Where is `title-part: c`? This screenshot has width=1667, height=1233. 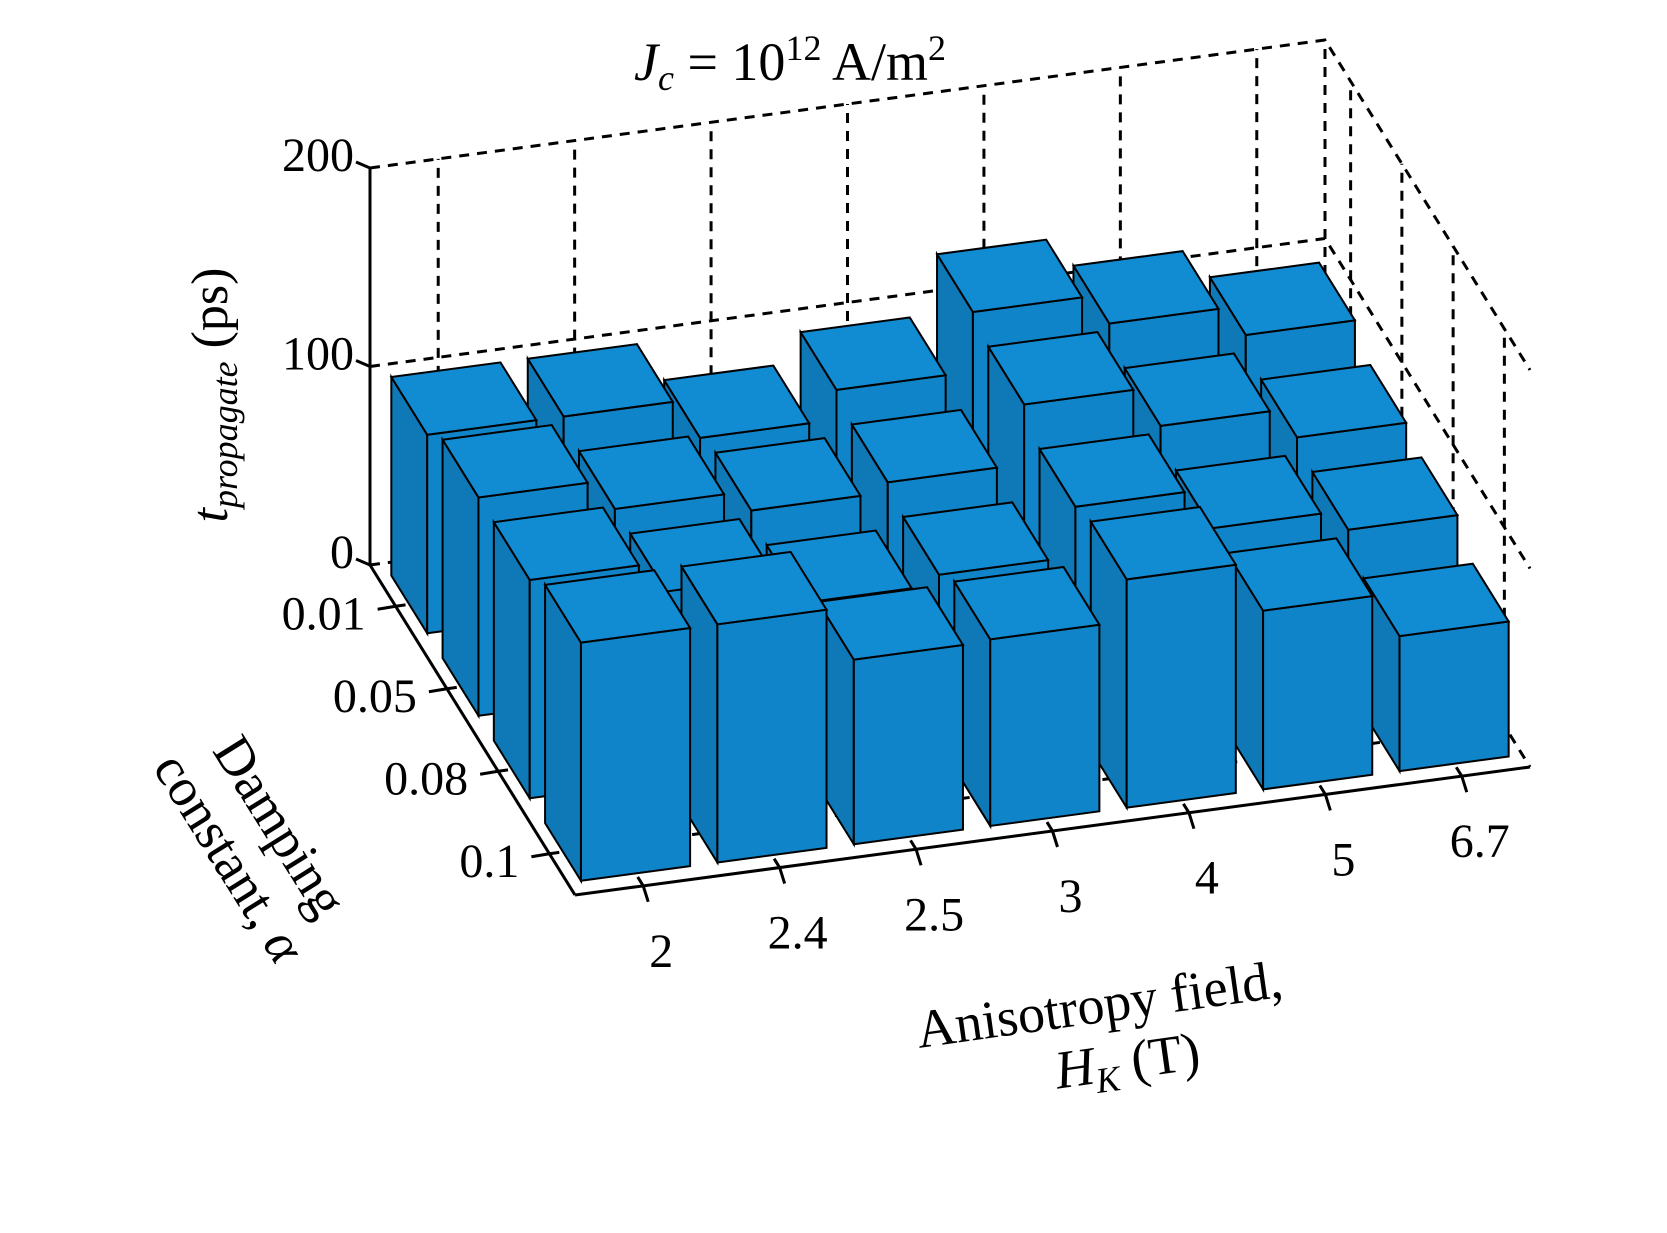
title-part: c is located at coordinates (666, 78).